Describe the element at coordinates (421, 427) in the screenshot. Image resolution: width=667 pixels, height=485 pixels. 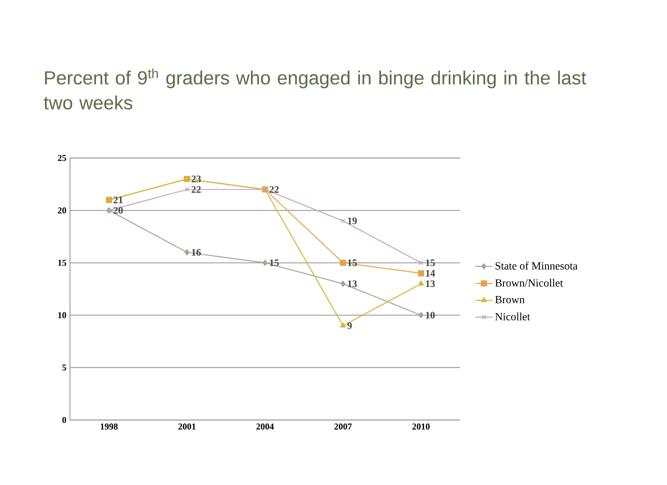
I see `x-tick-label: 2010` at that location.